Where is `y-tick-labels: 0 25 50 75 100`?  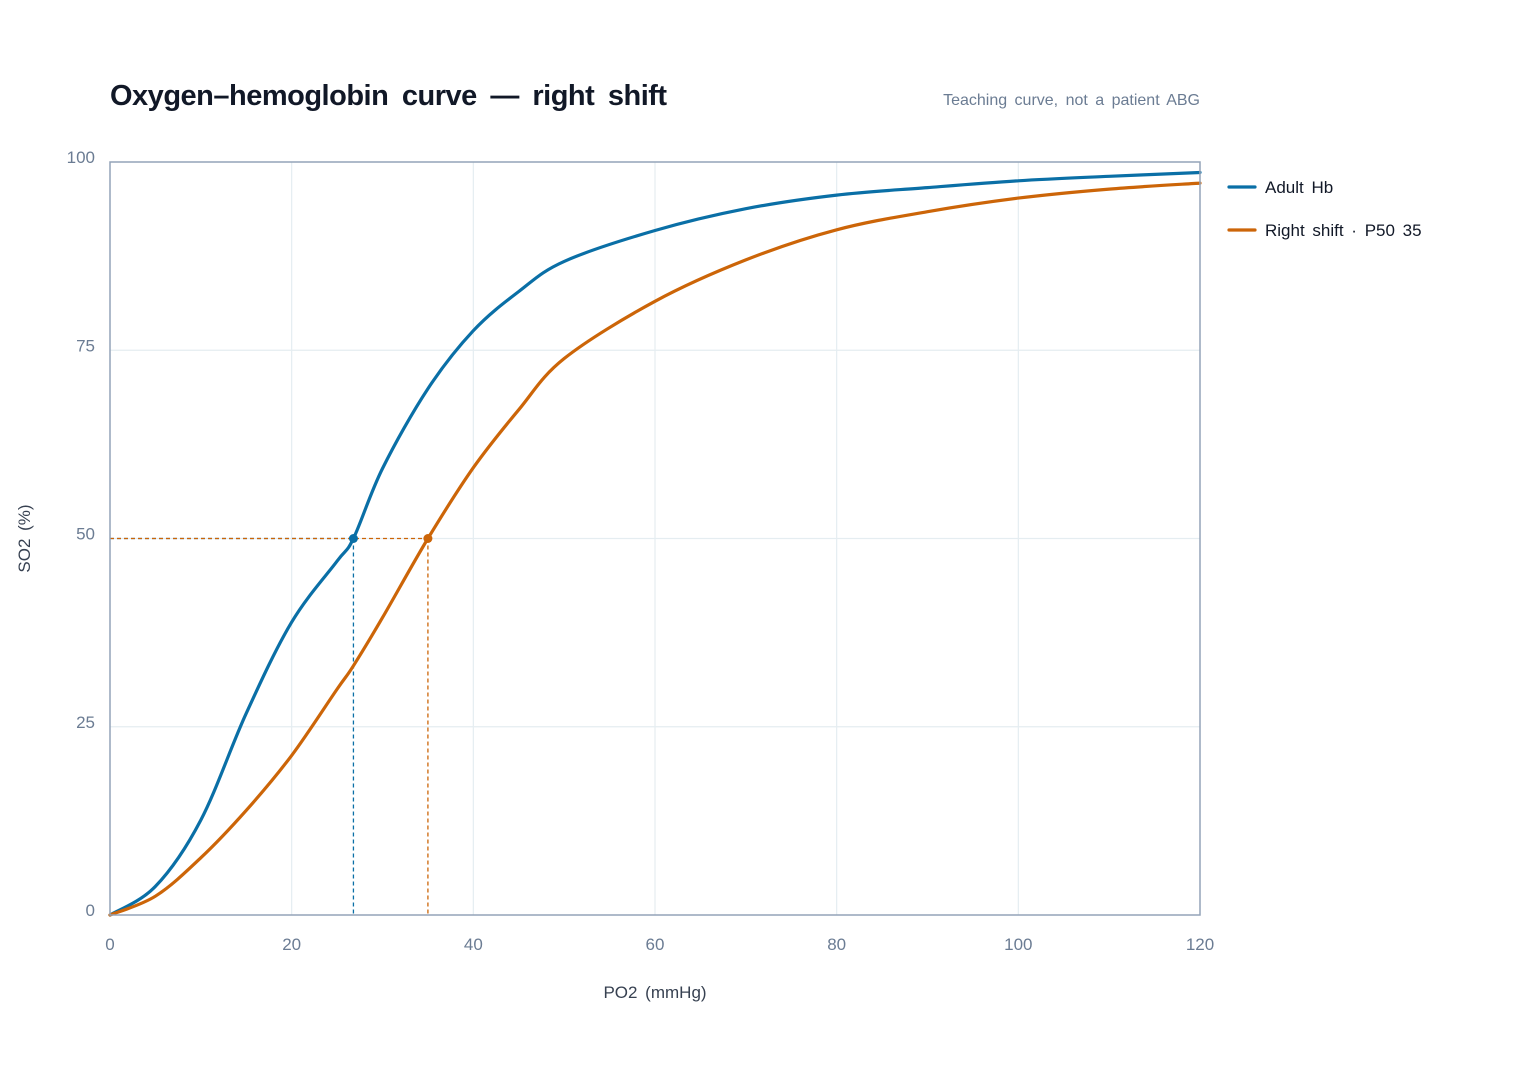 y-tick-labels: 0 25 50 75 100 is located at coordinates (81, 534).